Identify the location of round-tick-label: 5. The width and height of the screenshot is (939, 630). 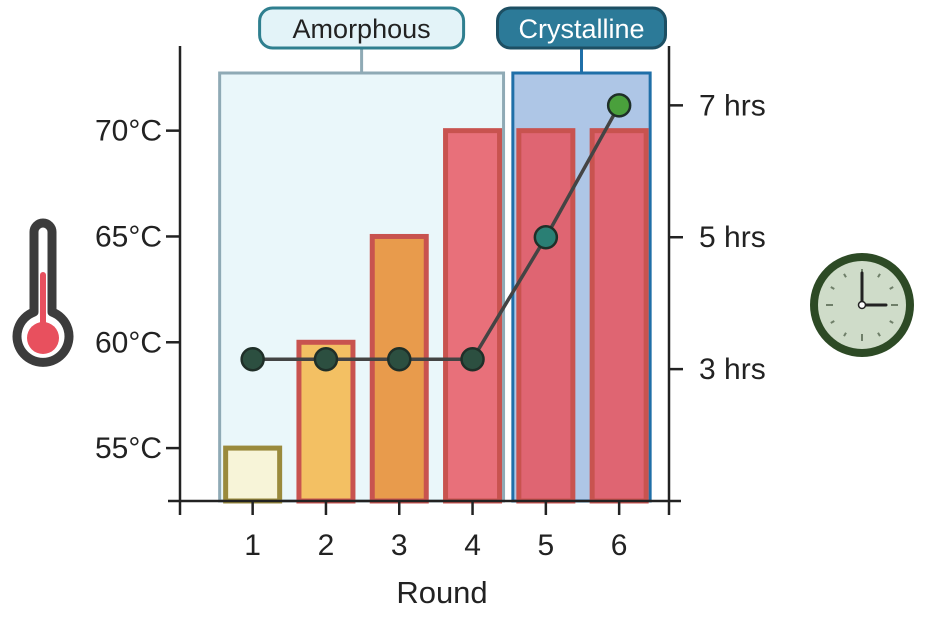
(546, 545).